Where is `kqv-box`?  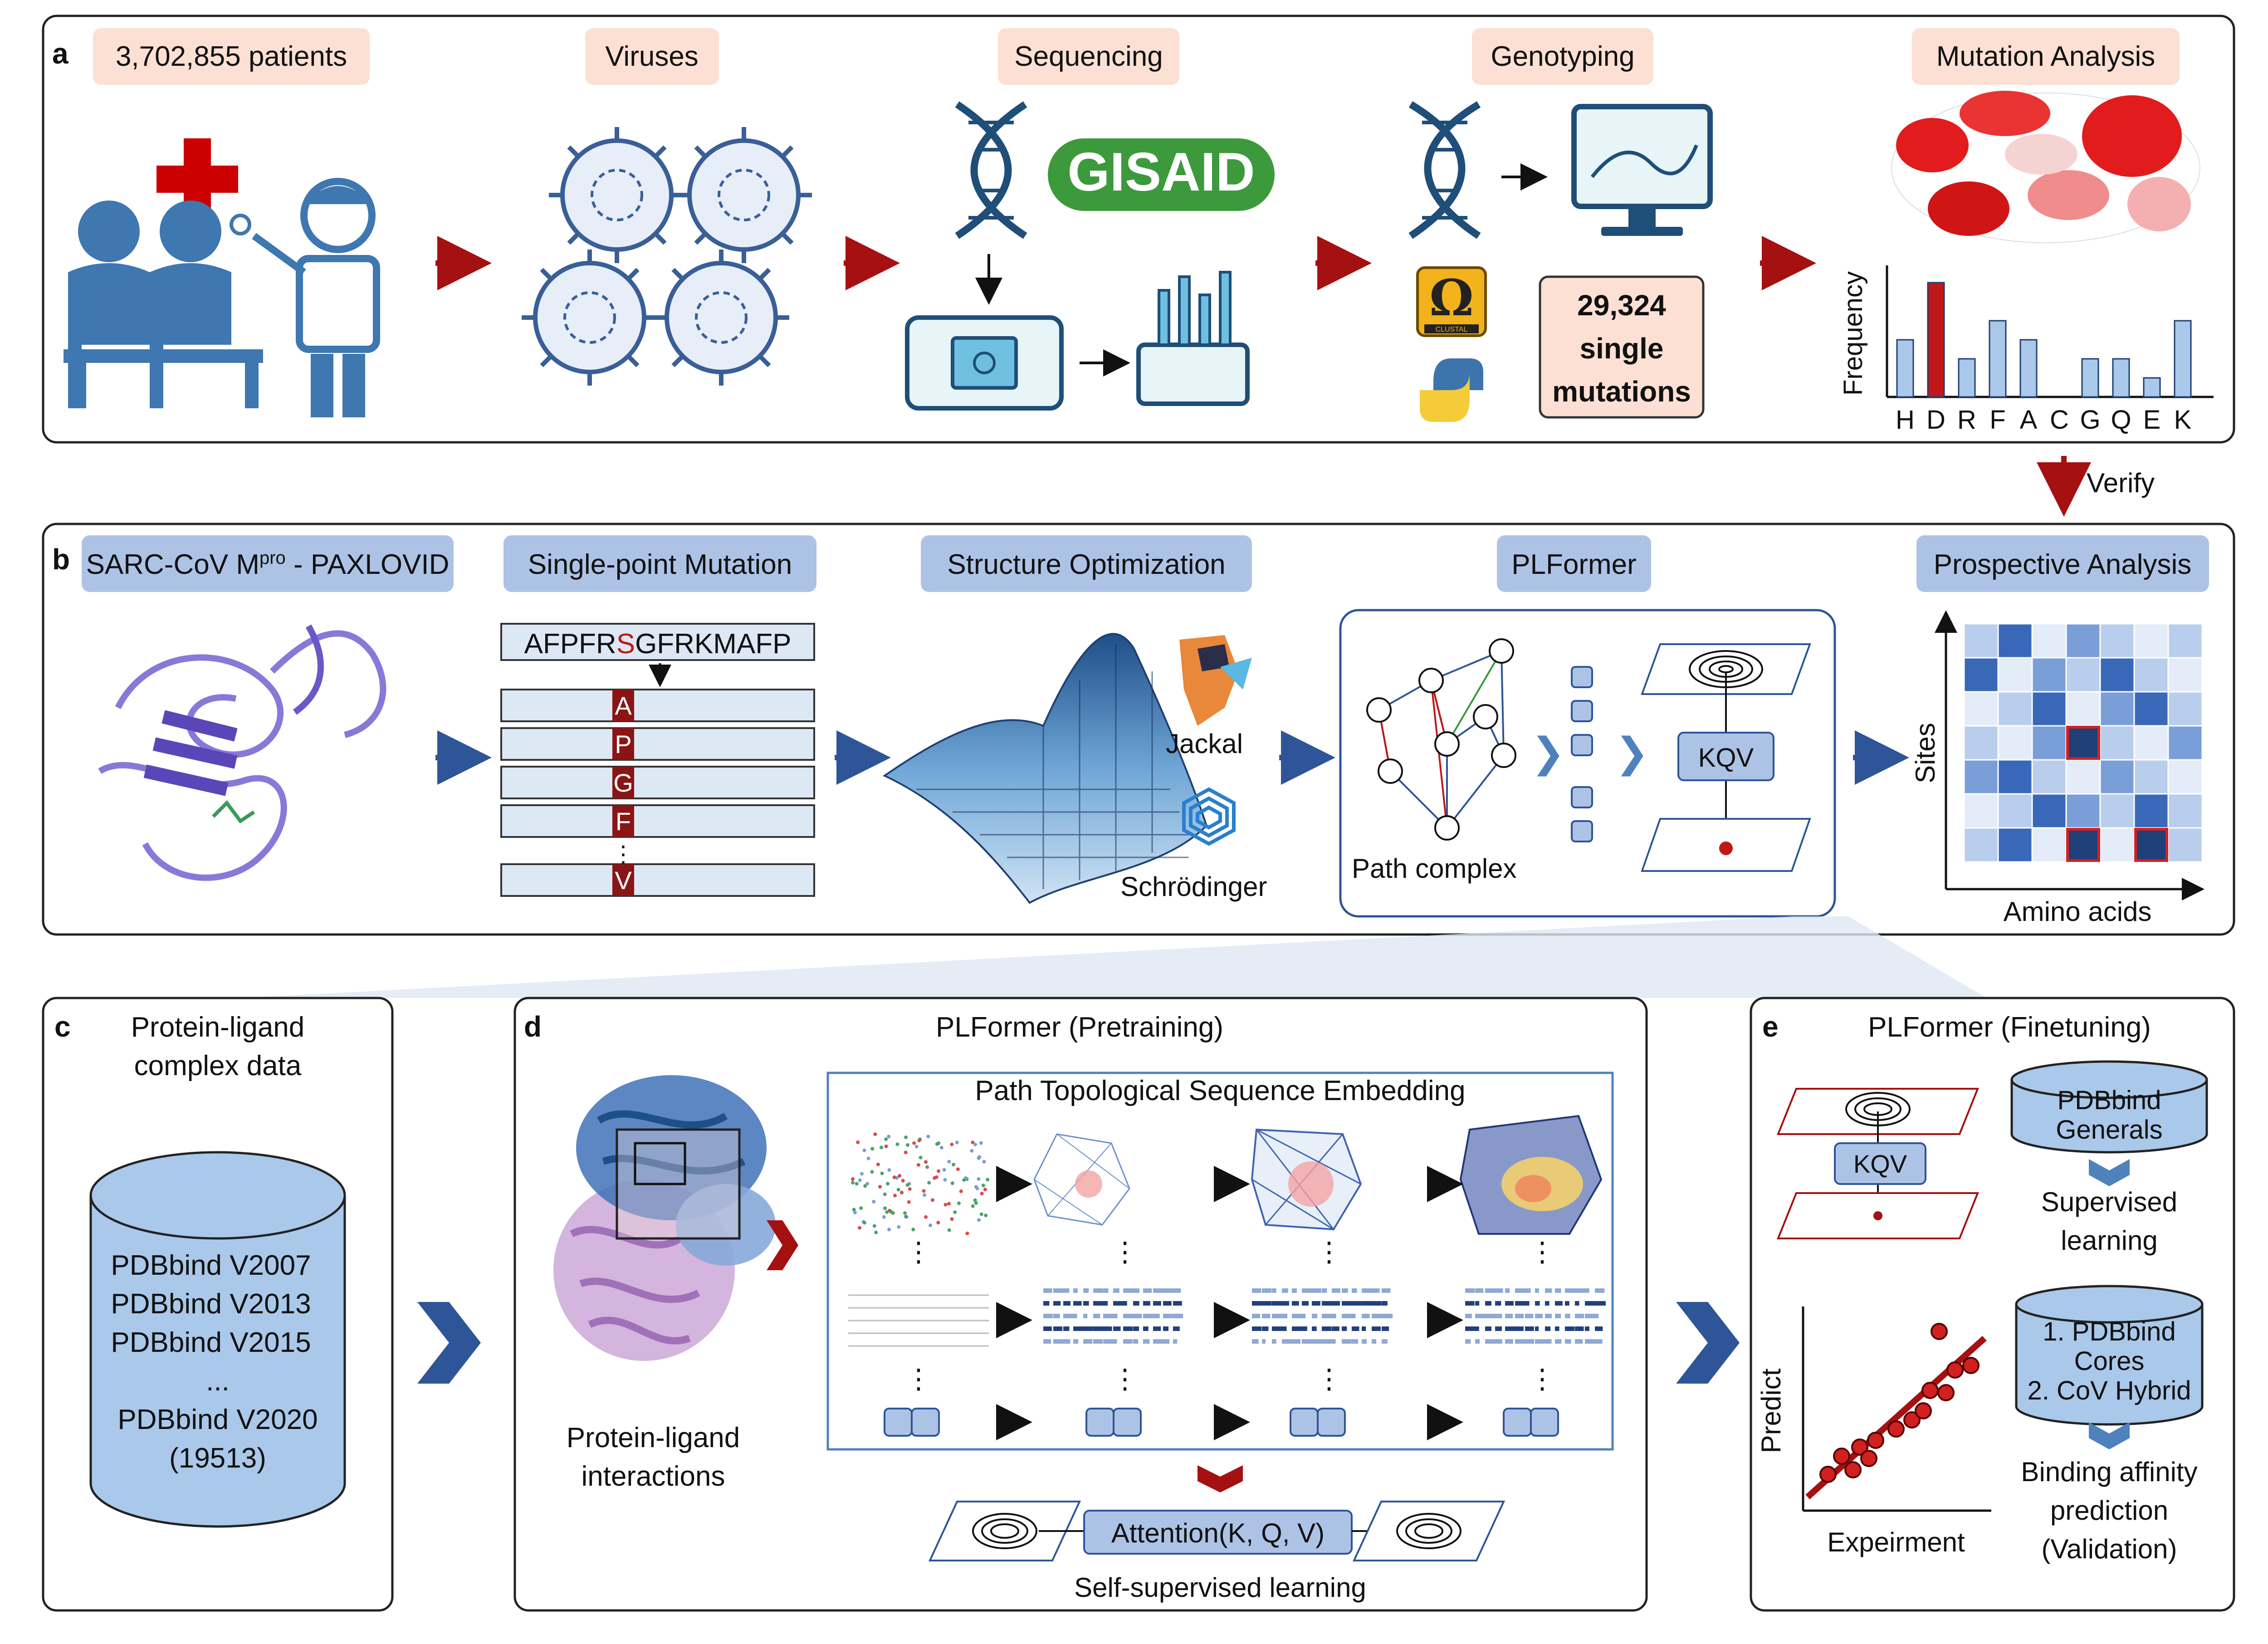 kqv-box is located at coordinates (1880, 1164).